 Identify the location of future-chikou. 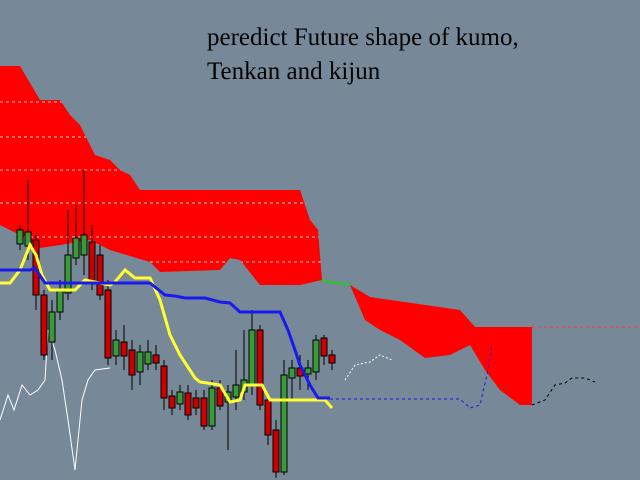
(368, 367).